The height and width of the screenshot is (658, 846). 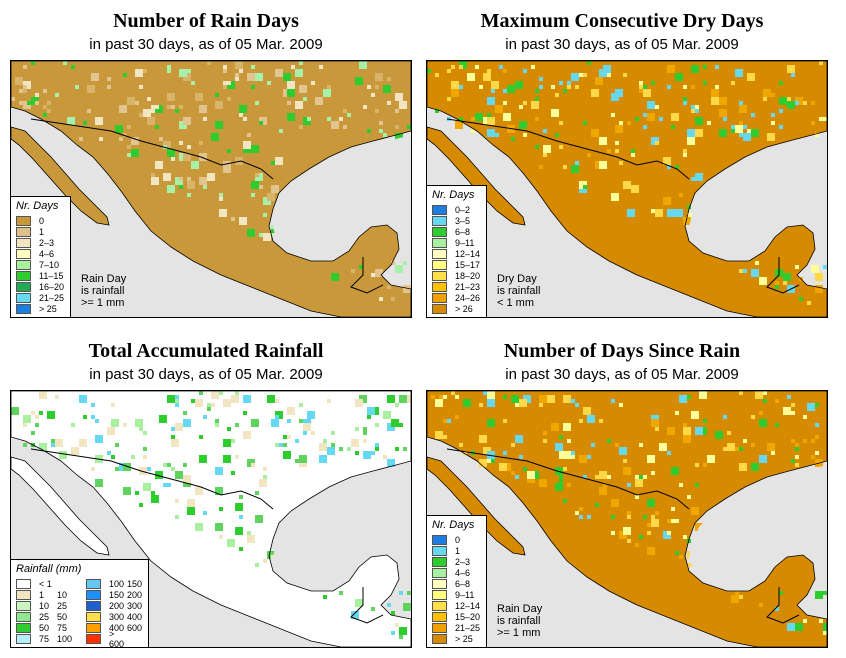 What do you see at coordinates (42, 594) in the screenshot?
I see `legend-range-from: 1` at bounding box center [42, 594].